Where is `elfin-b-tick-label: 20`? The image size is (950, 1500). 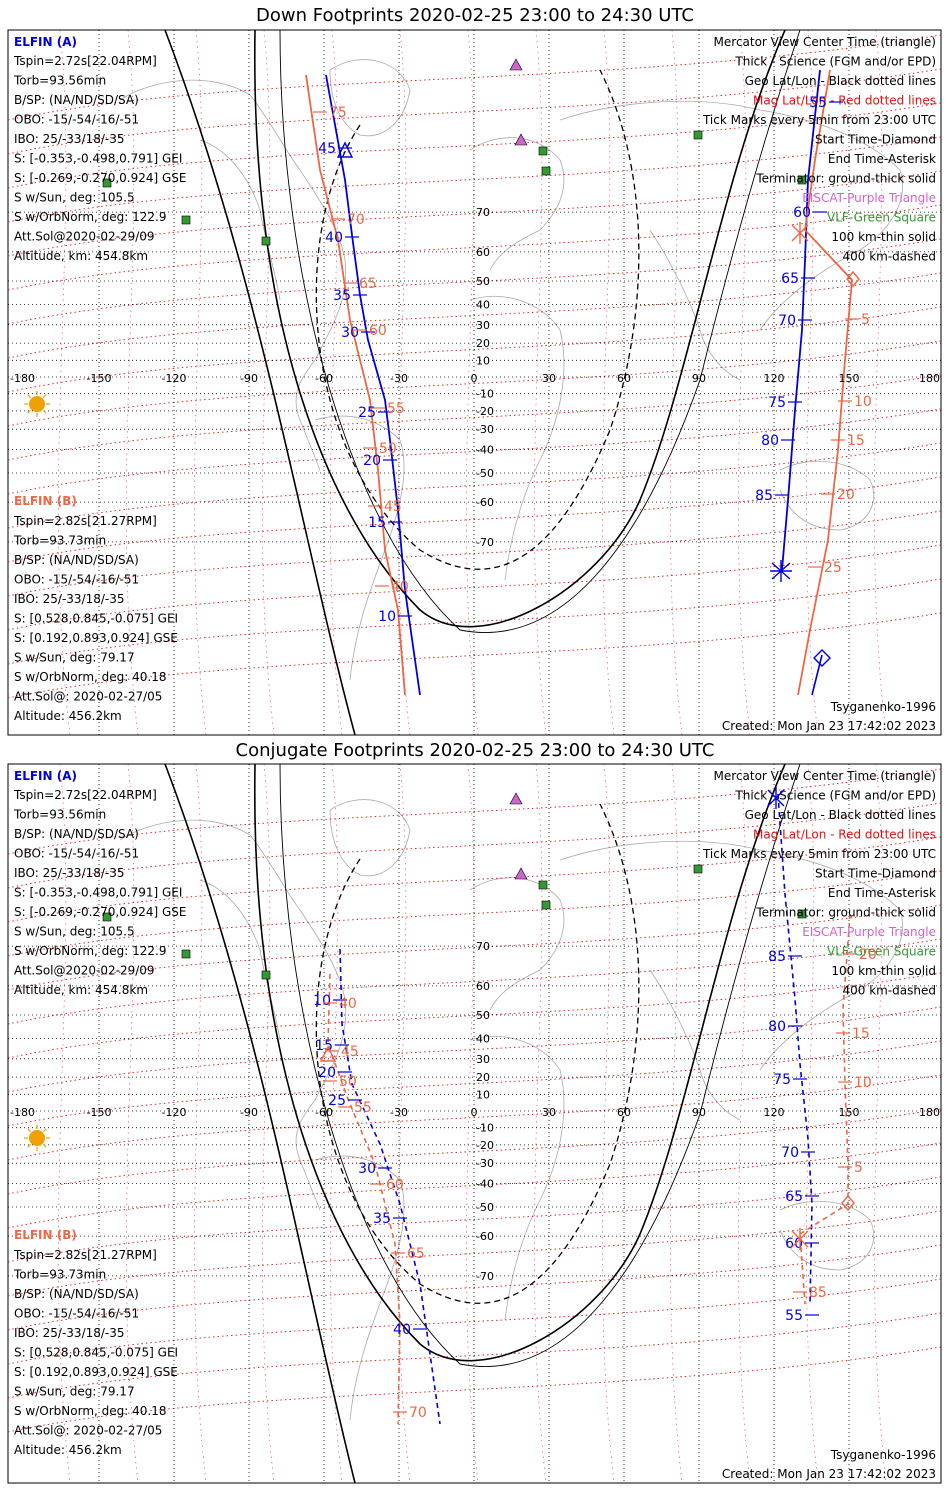 elfin-b-tick-label: 20 is located at coordinates (868, 955).